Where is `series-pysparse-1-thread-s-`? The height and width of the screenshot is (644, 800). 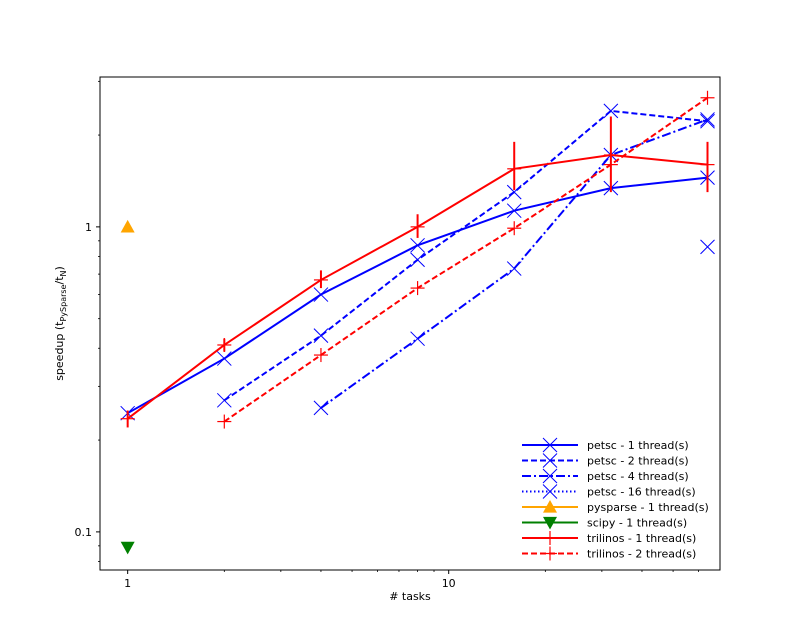
series-pysparse-1-thread-s- is located at coordinates (127, 226).